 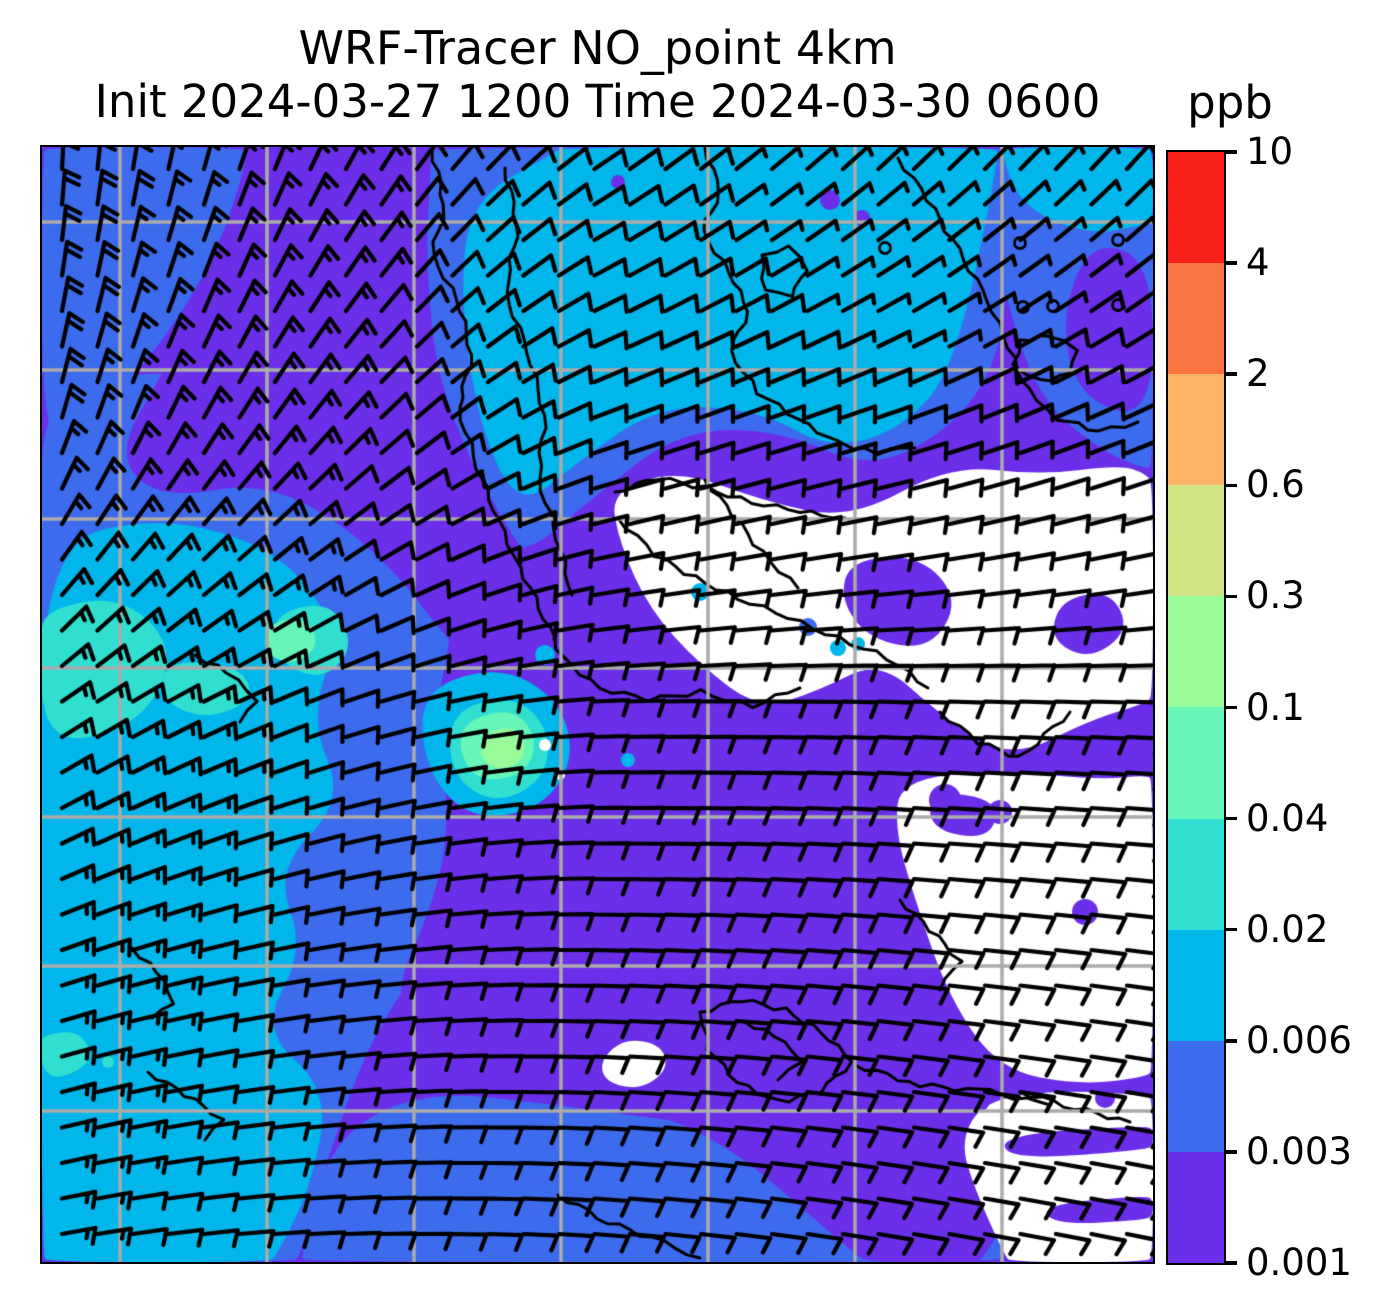 What do you see at coordinates (1275, 485) in the screenshot?
I see `colorbar-tick-label: 0.6` at bounding box center [1275, 485].